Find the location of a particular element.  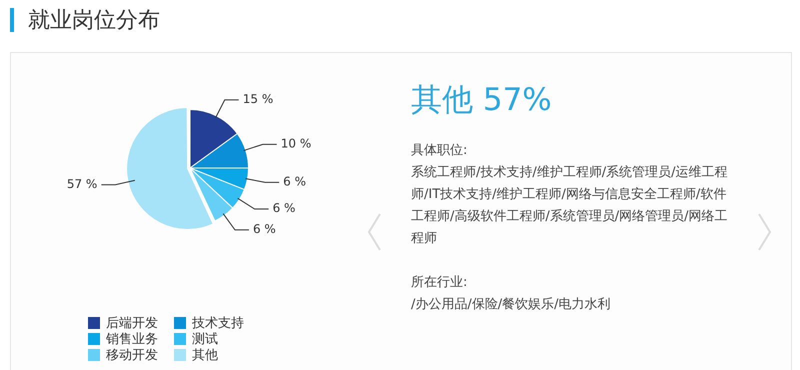

legend-label: 后端开发 is located at coordinates (132, 323).